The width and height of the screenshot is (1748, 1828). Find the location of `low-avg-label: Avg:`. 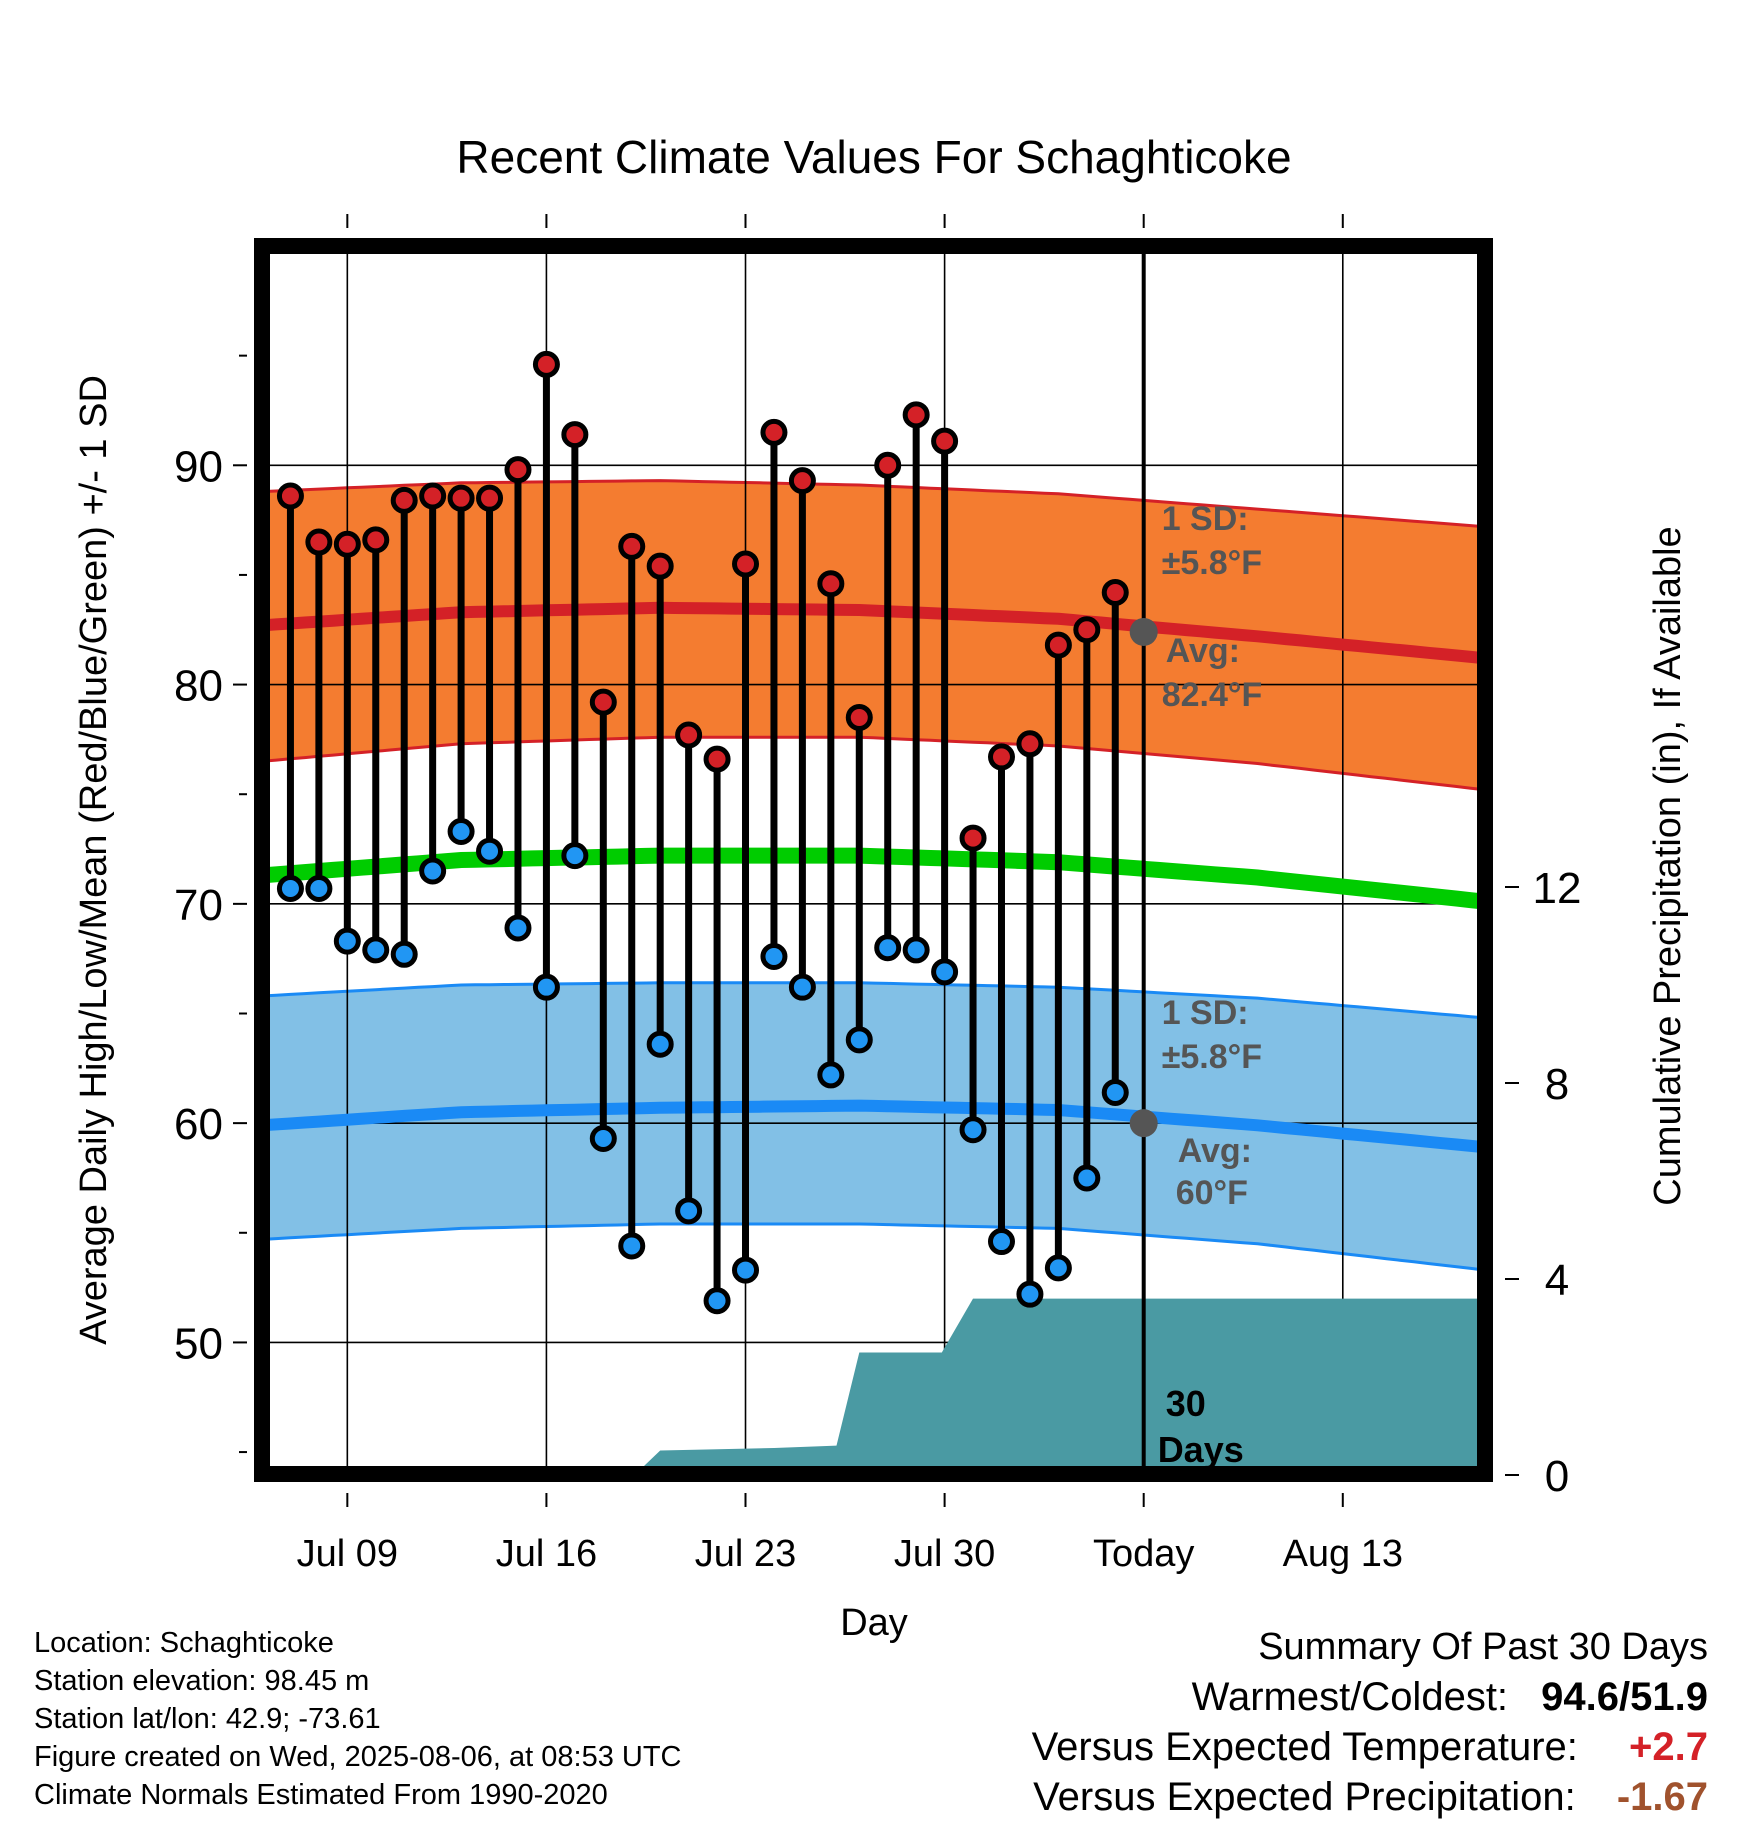

low-avg-label: Avg: is located at coordinates (1215, 1151).